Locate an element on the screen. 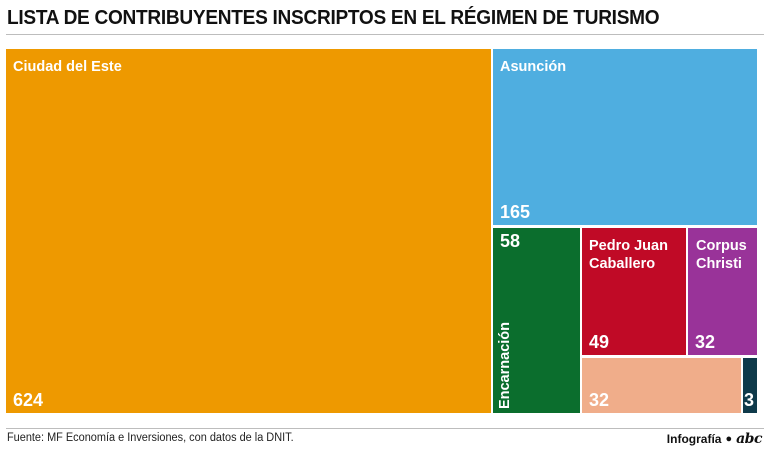 The width and height of the screenshot is (770, 453). credit: Infografía ● abc is located at coordinates (714, 439).